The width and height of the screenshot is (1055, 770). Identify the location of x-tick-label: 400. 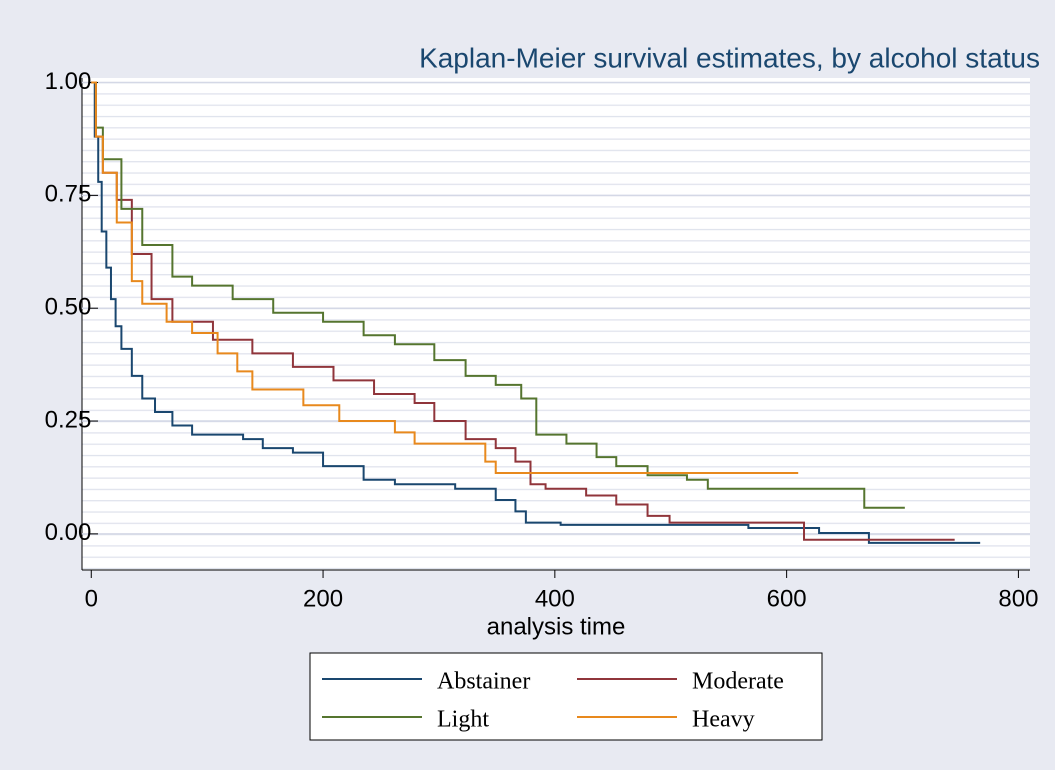
(555, 598).